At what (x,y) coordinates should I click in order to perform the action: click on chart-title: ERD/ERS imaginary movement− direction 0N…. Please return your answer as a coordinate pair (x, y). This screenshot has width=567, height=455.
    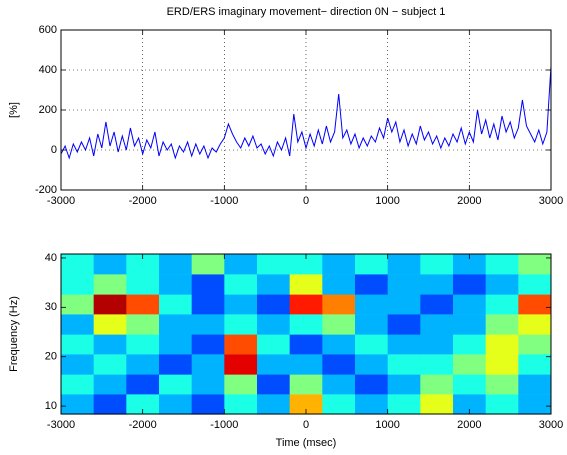
    Looking at the image, I should click on (306, 12).